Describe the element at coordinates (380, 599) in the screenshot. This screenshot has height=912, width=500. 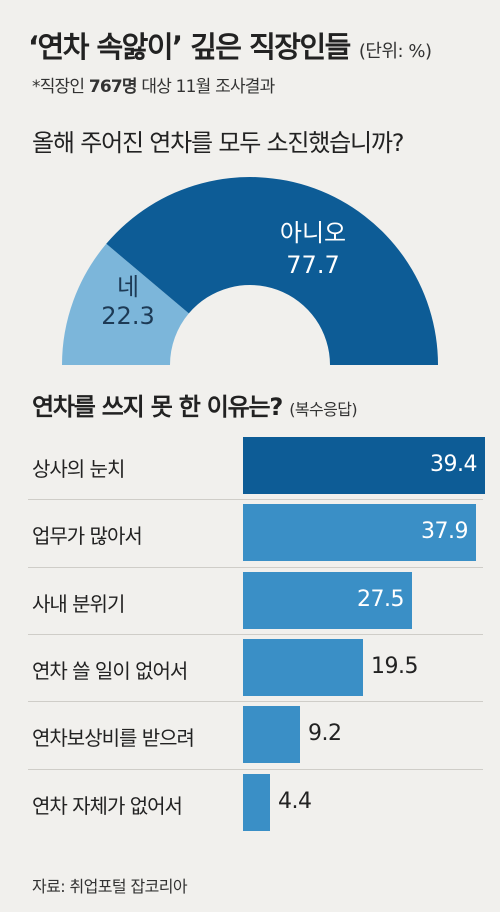
I see `bar-value: 27.5` at that location.